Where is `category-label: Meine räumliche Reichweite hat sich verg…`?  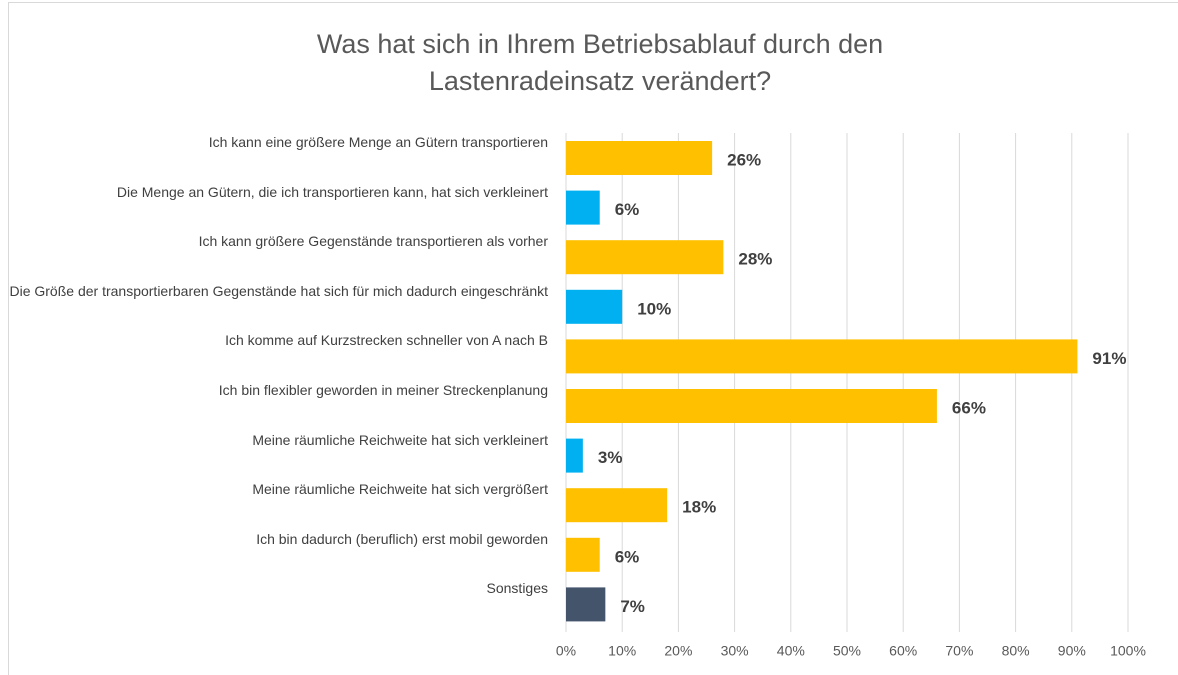
category-label: Meine räumliche Reichweite hat sich verg… is located at coordinates (400, 489).